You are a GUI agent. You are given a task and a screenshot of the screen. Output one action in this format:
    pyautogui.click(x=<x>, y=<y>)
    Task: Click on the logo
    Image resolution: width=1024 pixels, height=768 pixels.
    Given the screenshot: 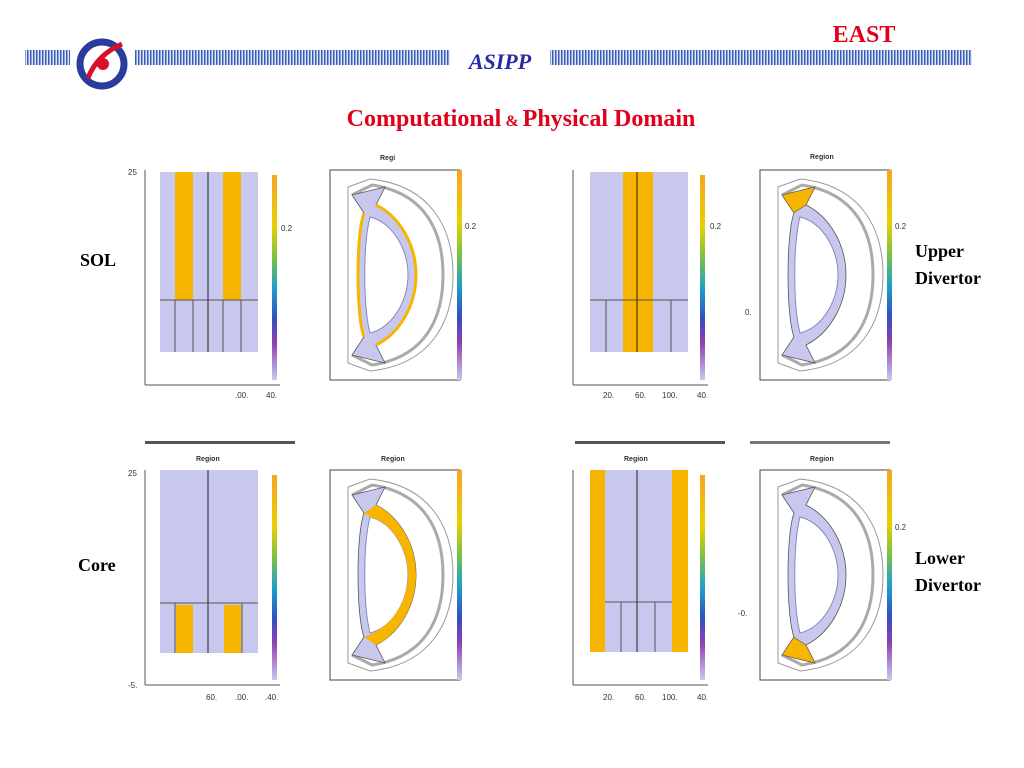 What is the action you would take?
    pyautogui.click(x=102, y=64)
    